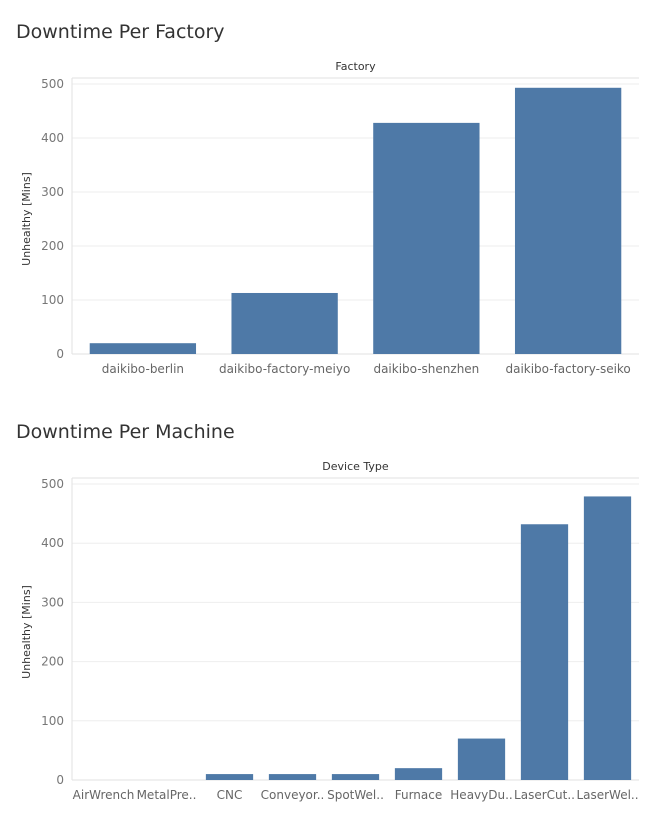 This screenshot has height=814, width=649. What do you see at coordinates (419, 795) in the screenshot?
I see `x-tick-label: Furnace` at bounding box center [419, 795].